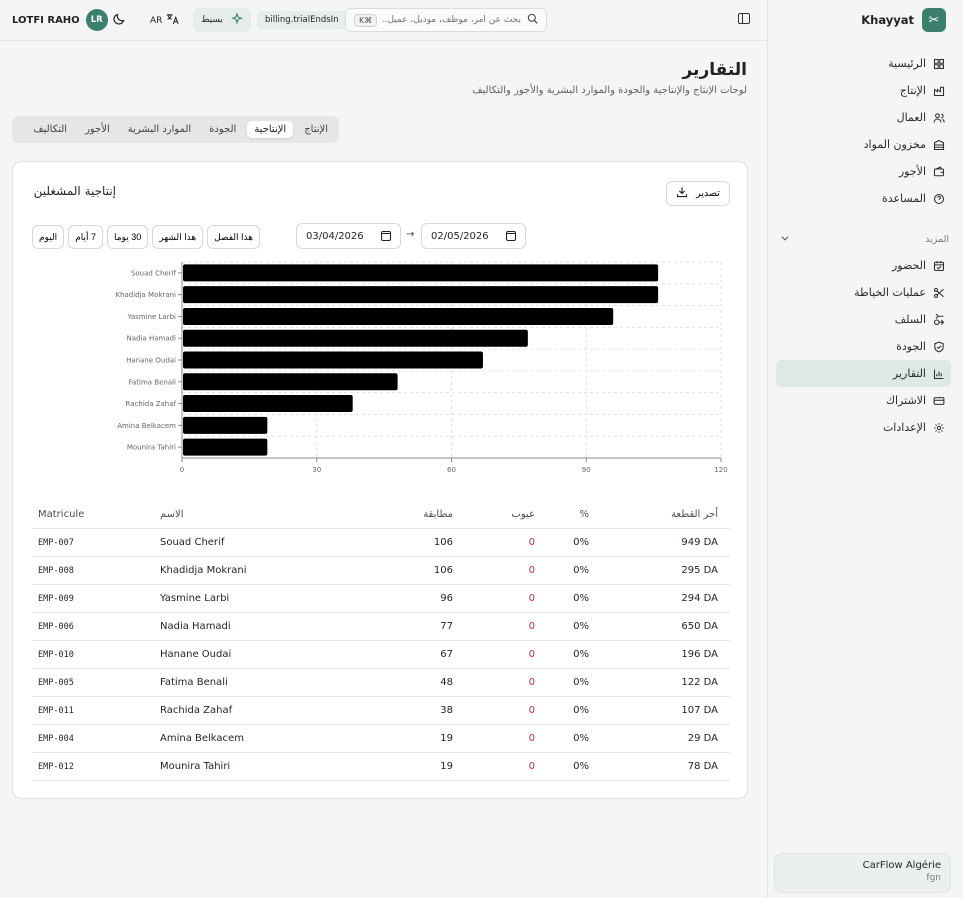 The image size is (963, 898). What do you see at coordinates (223, 129) in the screenshot?
I see `tab-2: الجودة` at bounding box center [223, 129].